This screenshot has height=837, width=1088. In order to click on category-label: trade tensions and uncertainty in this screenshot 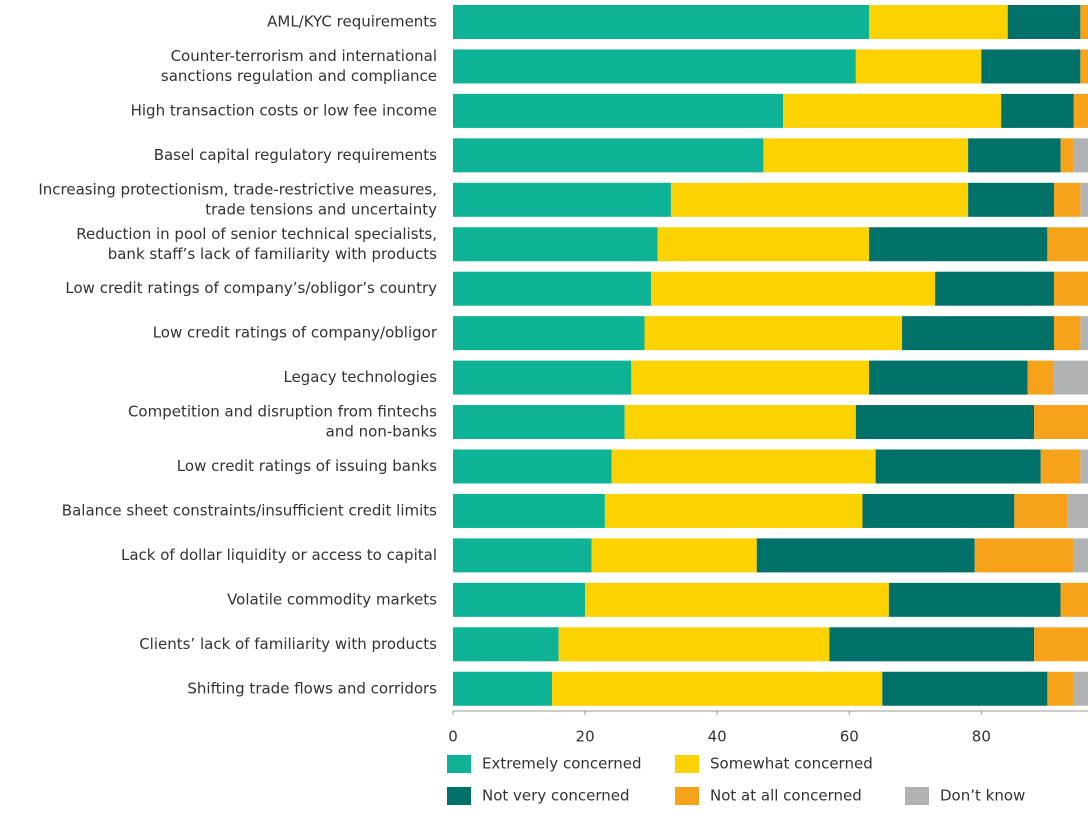, I will do `click(321, 209)`.